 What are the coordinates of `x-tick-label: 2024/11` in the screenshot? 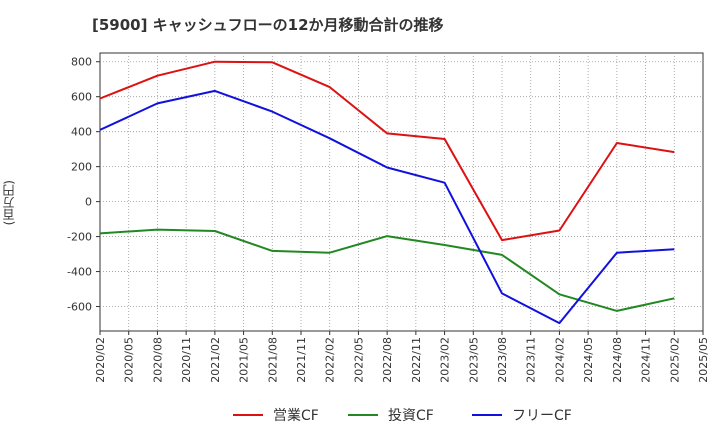 It's located at (646, 360).